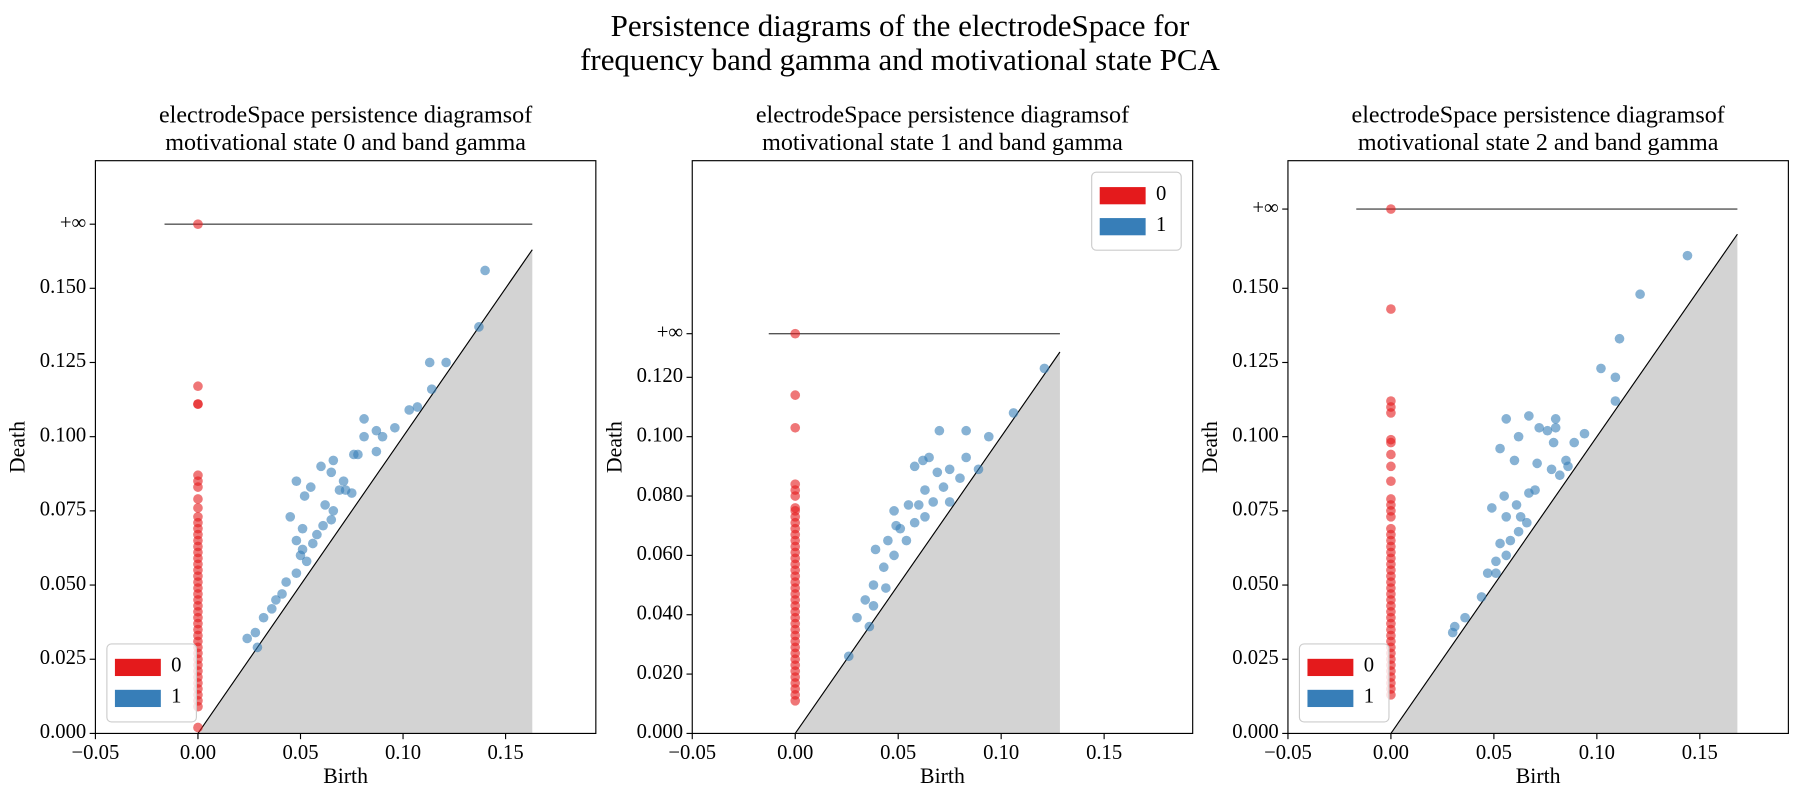  What do you see at coordinates (73, 223) in the screenshot?
I see `y-tick-label: +∞` at bounding box center [73, 223].